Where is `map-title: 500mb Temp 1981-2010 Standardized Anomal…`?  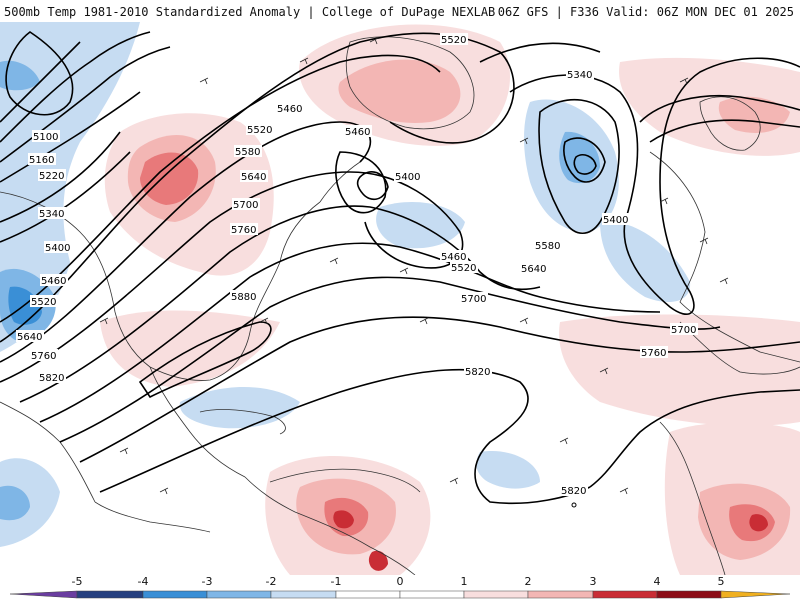 map-title: 500mb Temp 1981-2010 Standardized Anomal… is located at coordinates (250, 12).